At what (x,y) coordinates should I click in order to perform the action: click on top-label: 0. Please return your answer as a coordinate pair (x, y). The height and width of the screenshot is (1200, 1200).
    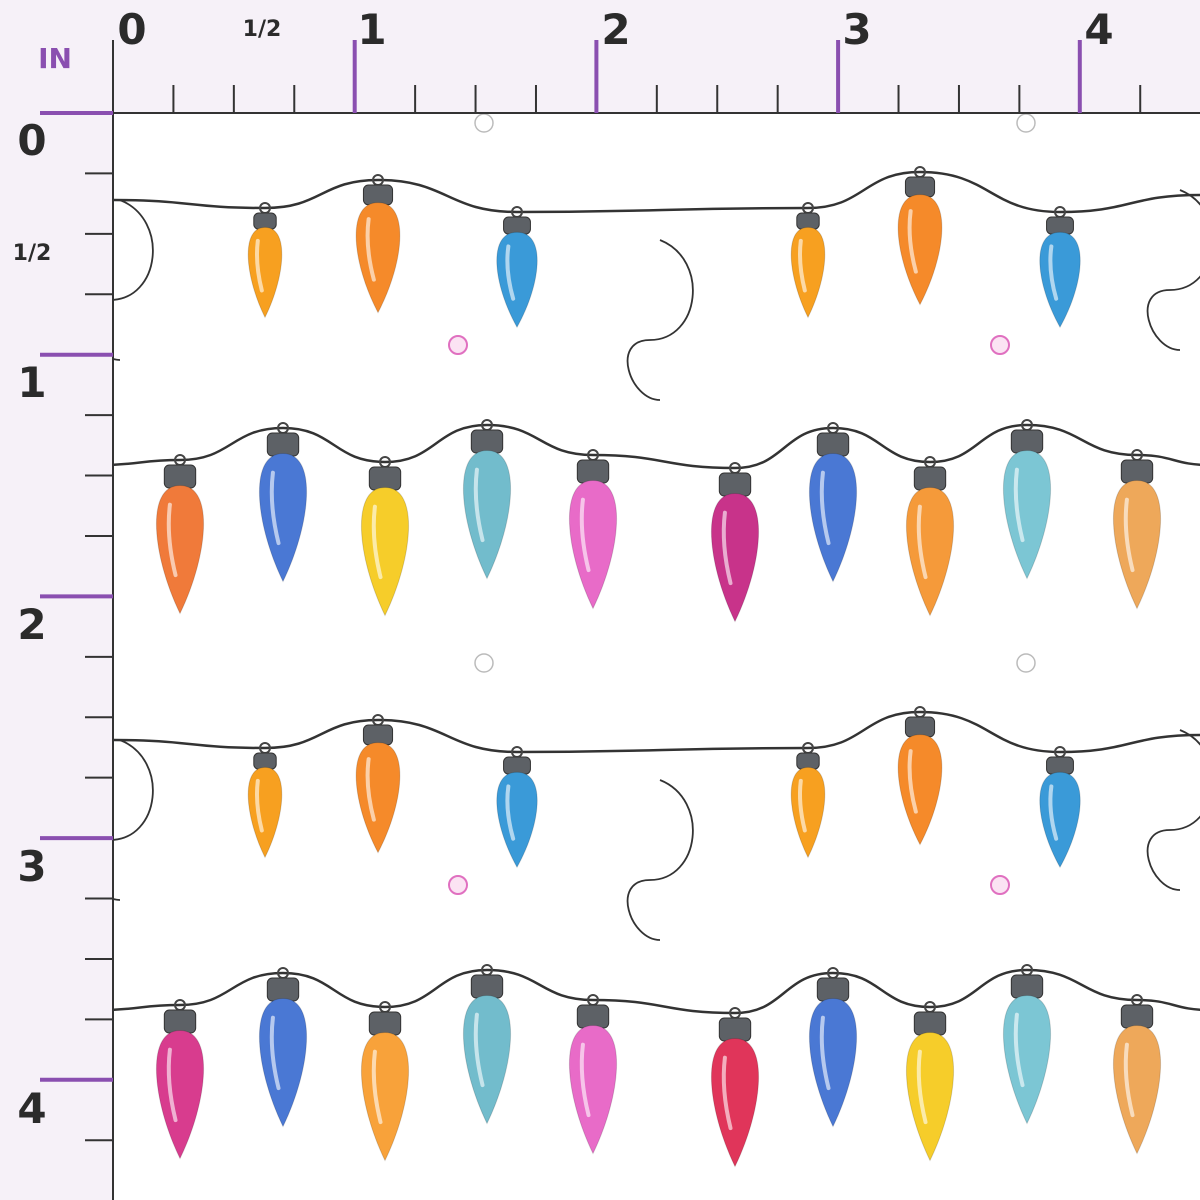
    Looking at the image, I should click on (131, 29).